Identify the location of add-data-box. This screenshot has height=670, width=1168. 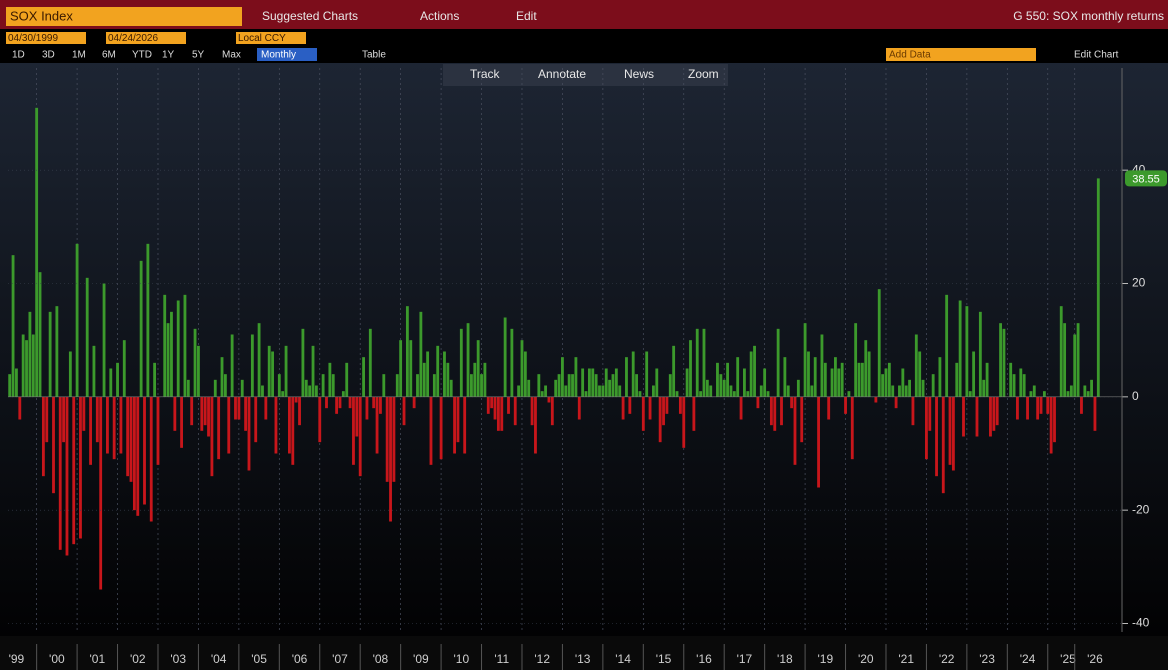
(961, 54).